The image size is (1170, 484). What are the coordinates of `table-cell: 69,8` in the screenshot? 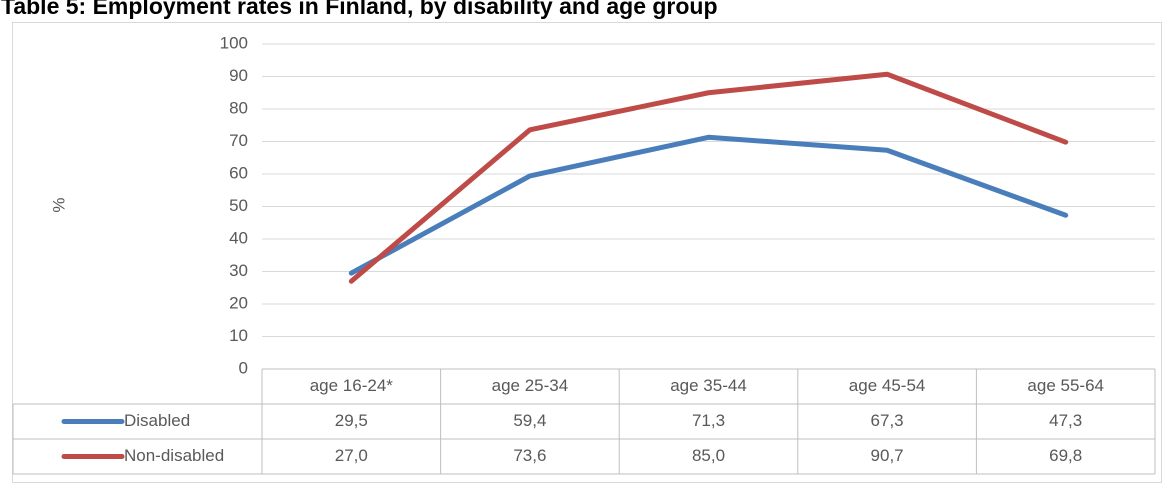 It's located at (1065, 455).